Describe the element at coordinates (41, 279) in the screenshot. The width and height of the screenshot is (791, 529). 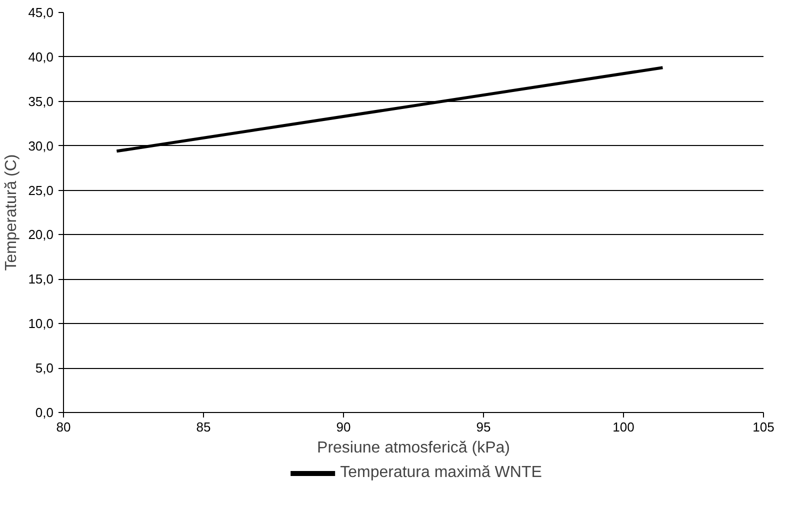
I see `y-tick-label: 15,0` at that location.